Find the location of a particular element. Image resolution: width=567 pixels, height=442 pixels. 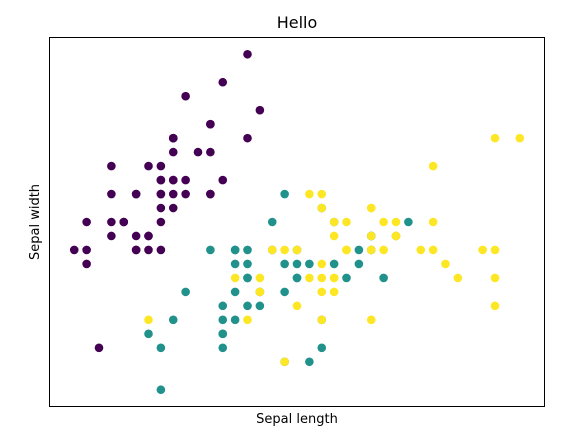

chart-title: Hello is located at coordinates (297, 22).